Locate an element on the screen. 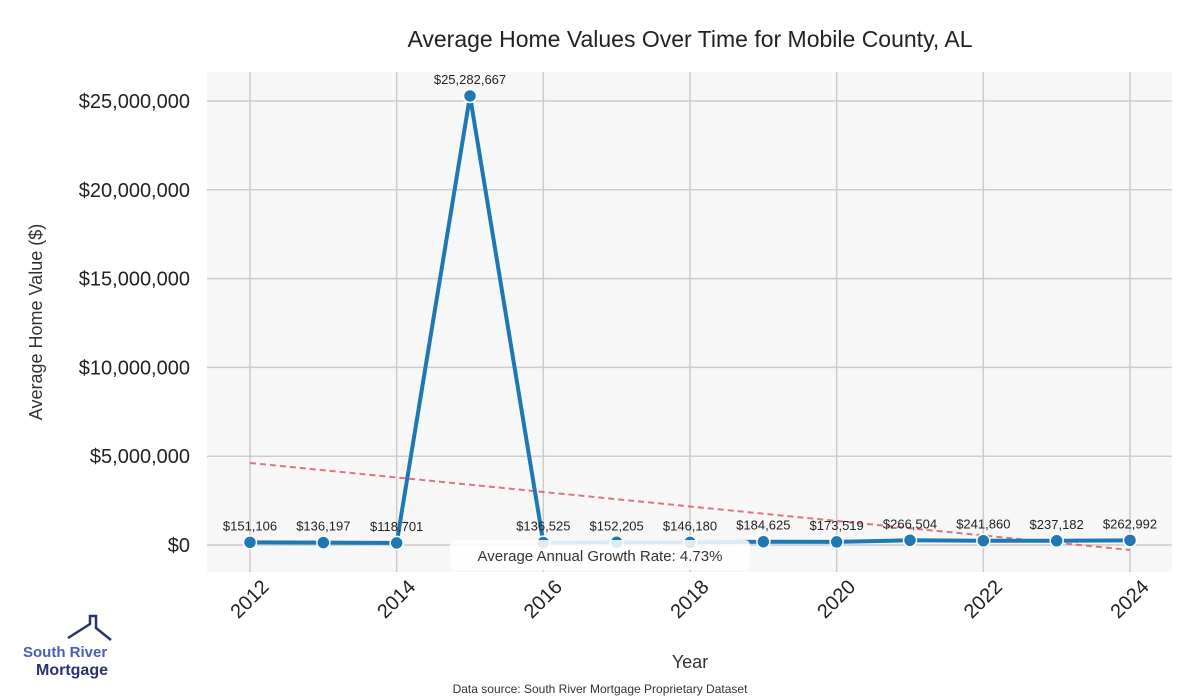 The height and width of the screenshot is (700, 1200). y-tick-label: $25,000,000 is located at coordinates (134, 102).